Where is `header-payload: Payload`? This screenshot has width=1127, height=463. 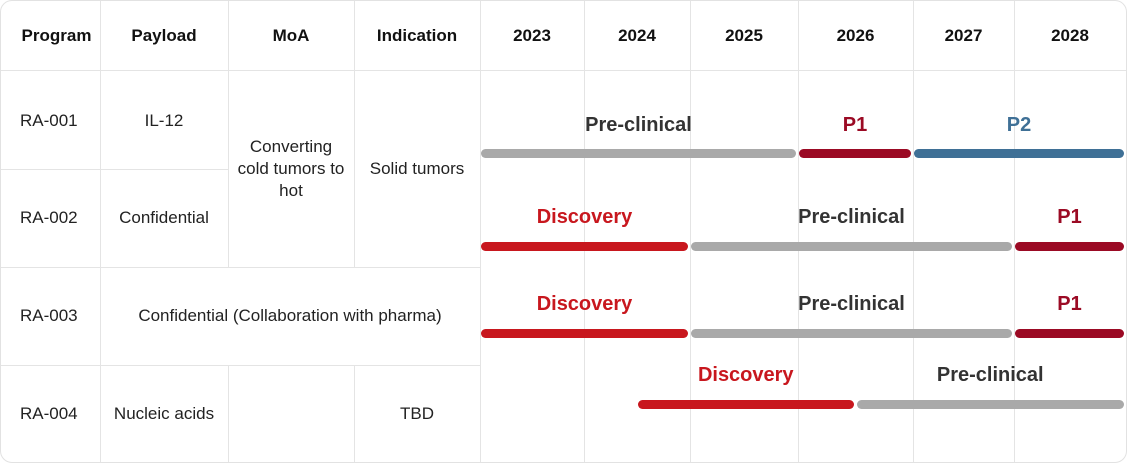
header-payload: Payload is located at coordinates (164, 35).